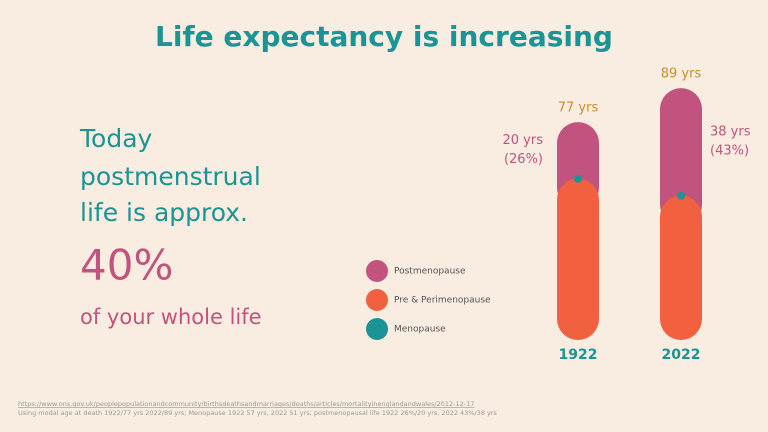 The width and height of the screenshot is (768, 432). I want to click on legend-label: Pre & Perimenopause, so click(442, 301).